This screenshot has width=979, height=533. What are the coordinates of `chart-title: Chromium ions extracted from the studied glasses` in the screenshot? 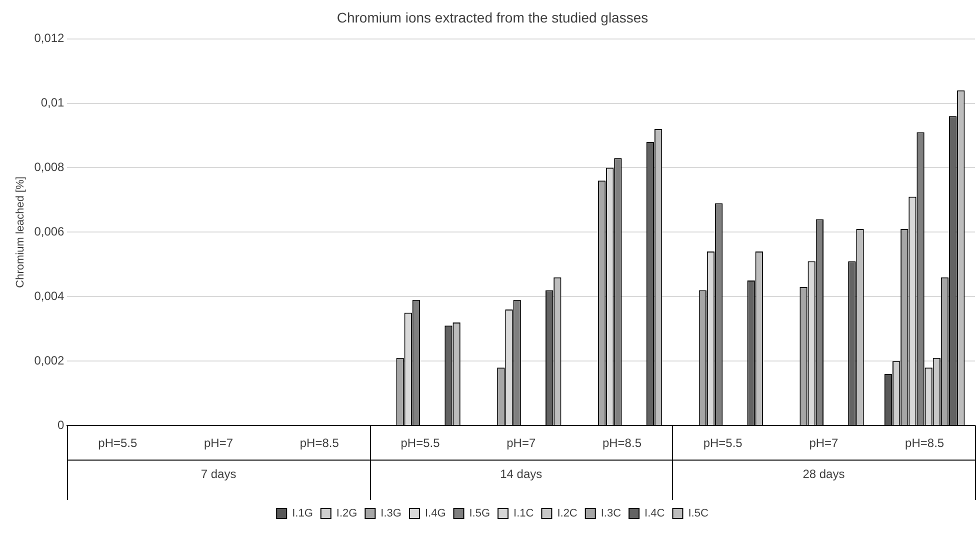 It's located at (492, 17).